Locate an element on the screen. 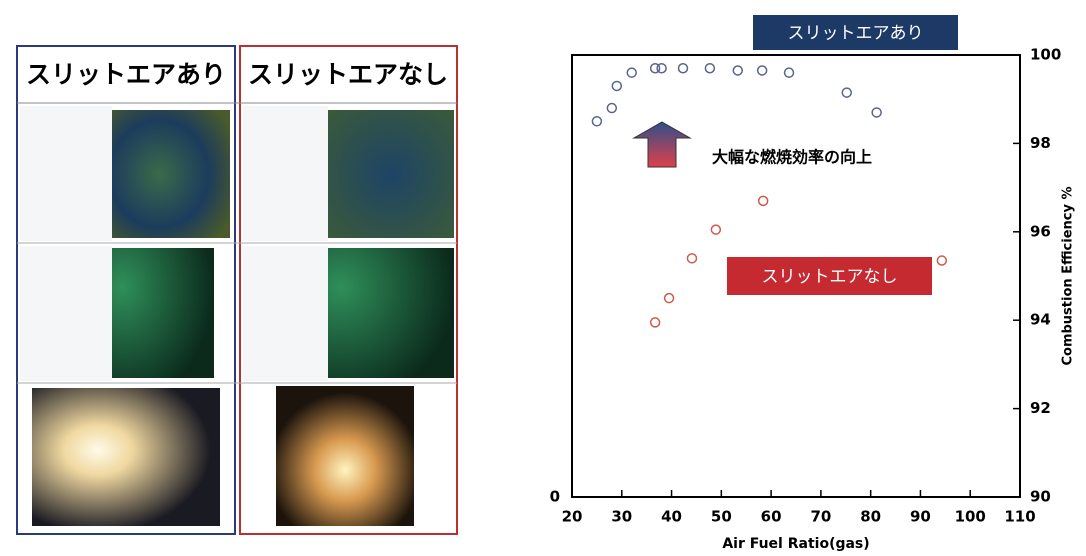 The height and width of the screenshot is (556, 1086). arrow is located at coordinates (662, 144).